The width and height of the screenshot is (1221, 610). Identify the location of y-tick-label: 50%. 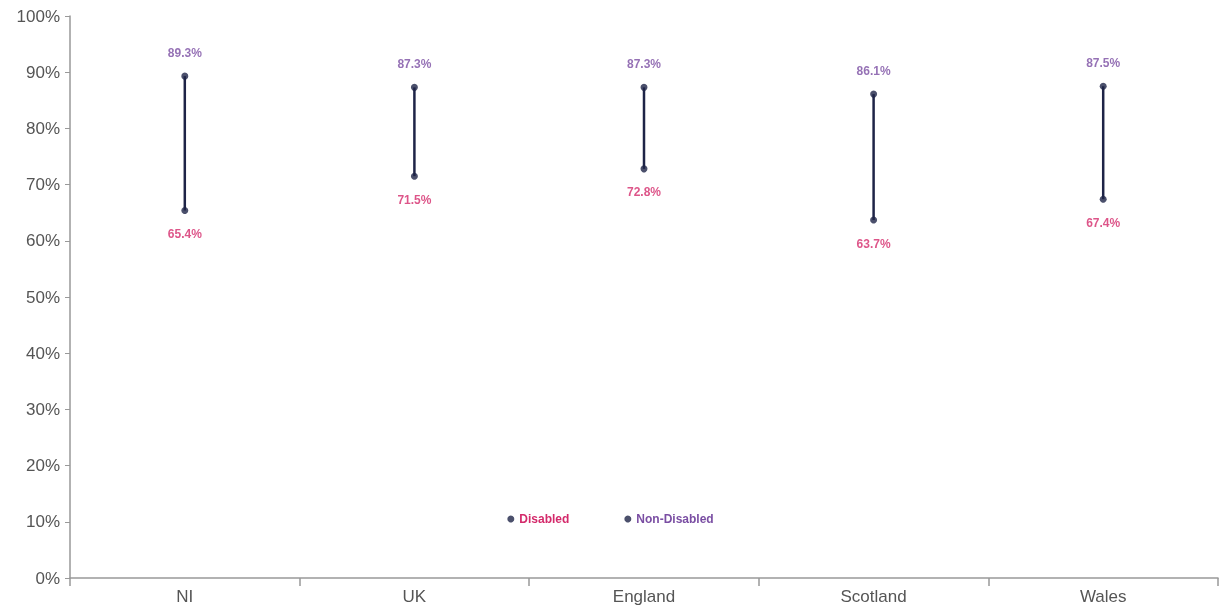
(42, 297).